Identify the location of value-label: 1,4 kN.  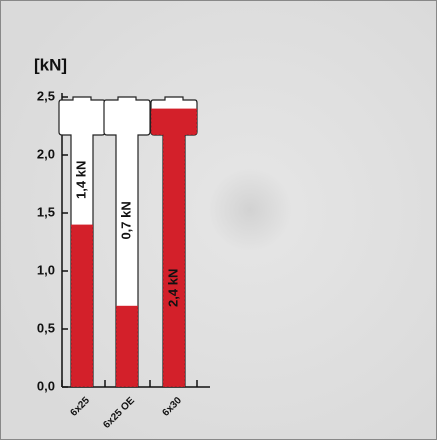
(80, 180).